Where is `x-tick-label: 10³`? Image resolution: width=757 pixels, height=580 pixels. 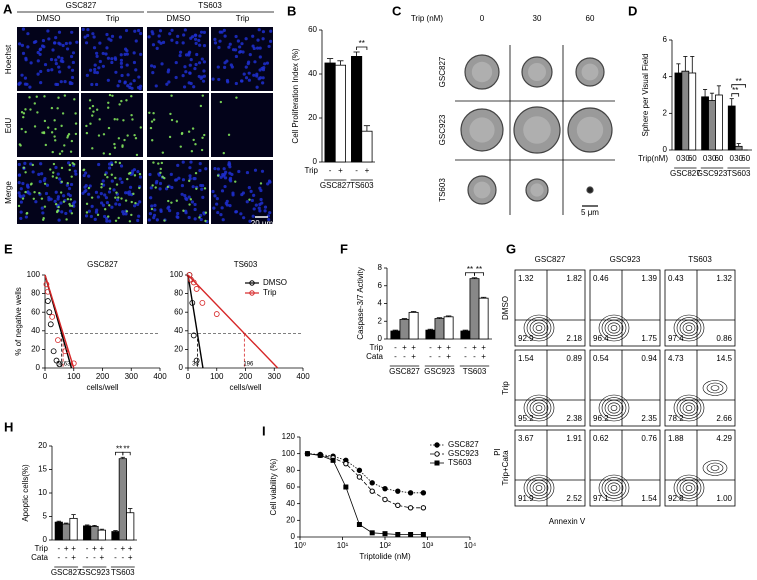 x-tick-label: 10³ is located at coordinates (428, 545).